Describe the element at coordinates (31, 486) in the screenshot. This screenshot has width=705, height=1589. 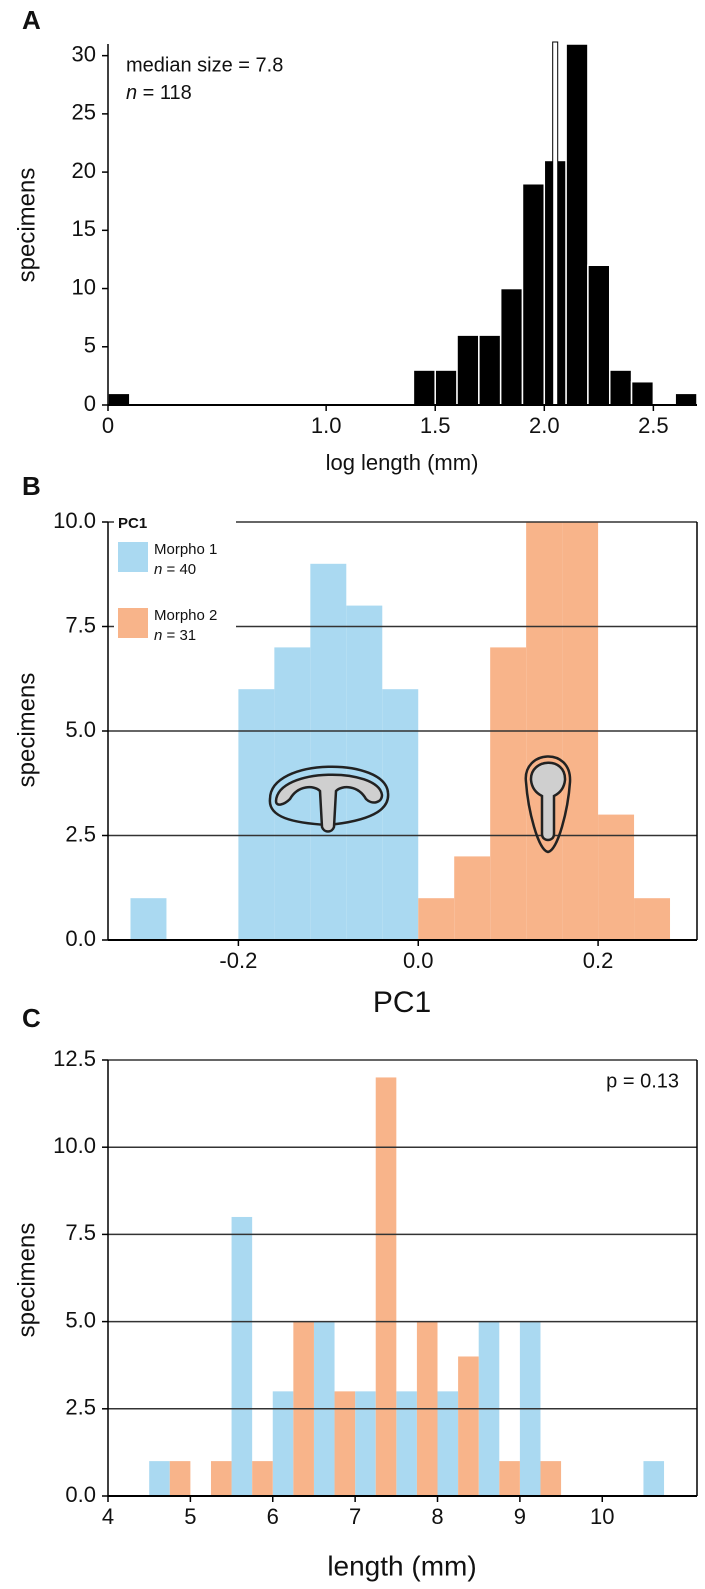
I see `panel-label: B` at that location.